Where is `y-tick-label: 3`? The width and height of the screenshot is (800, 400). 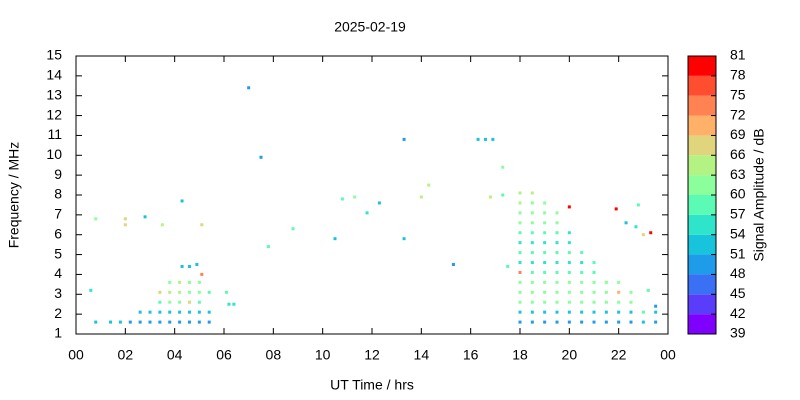
y-tick-label: 3 is located at coordinates (58, 293).